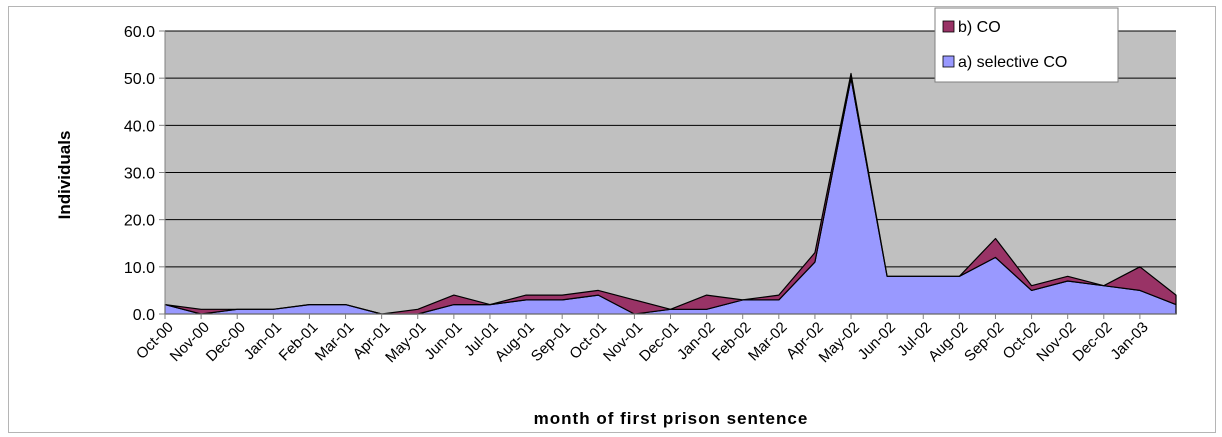  What do you see at coordinates (139, 268) in the screenshot?
I see `y-tick-label: 10.0` at bounding box center [139, 268].